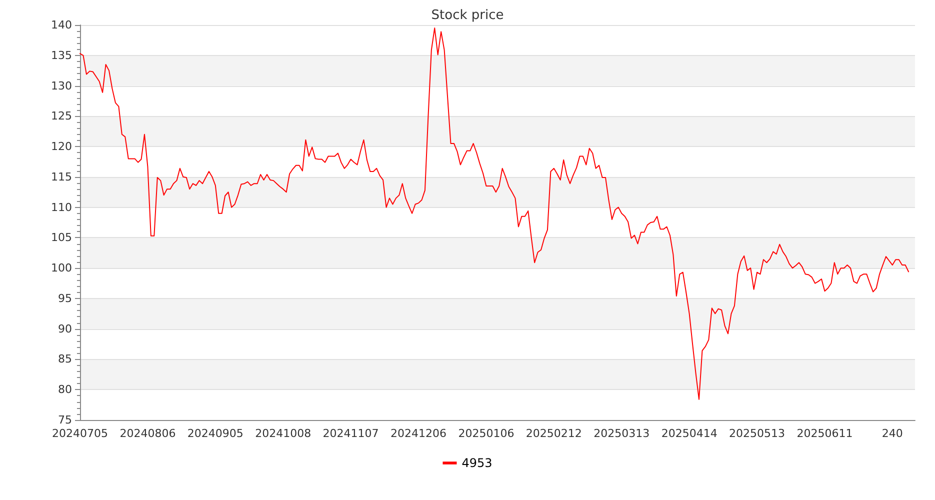  I want to click on y-tick-label: 115, so click(61, 177).